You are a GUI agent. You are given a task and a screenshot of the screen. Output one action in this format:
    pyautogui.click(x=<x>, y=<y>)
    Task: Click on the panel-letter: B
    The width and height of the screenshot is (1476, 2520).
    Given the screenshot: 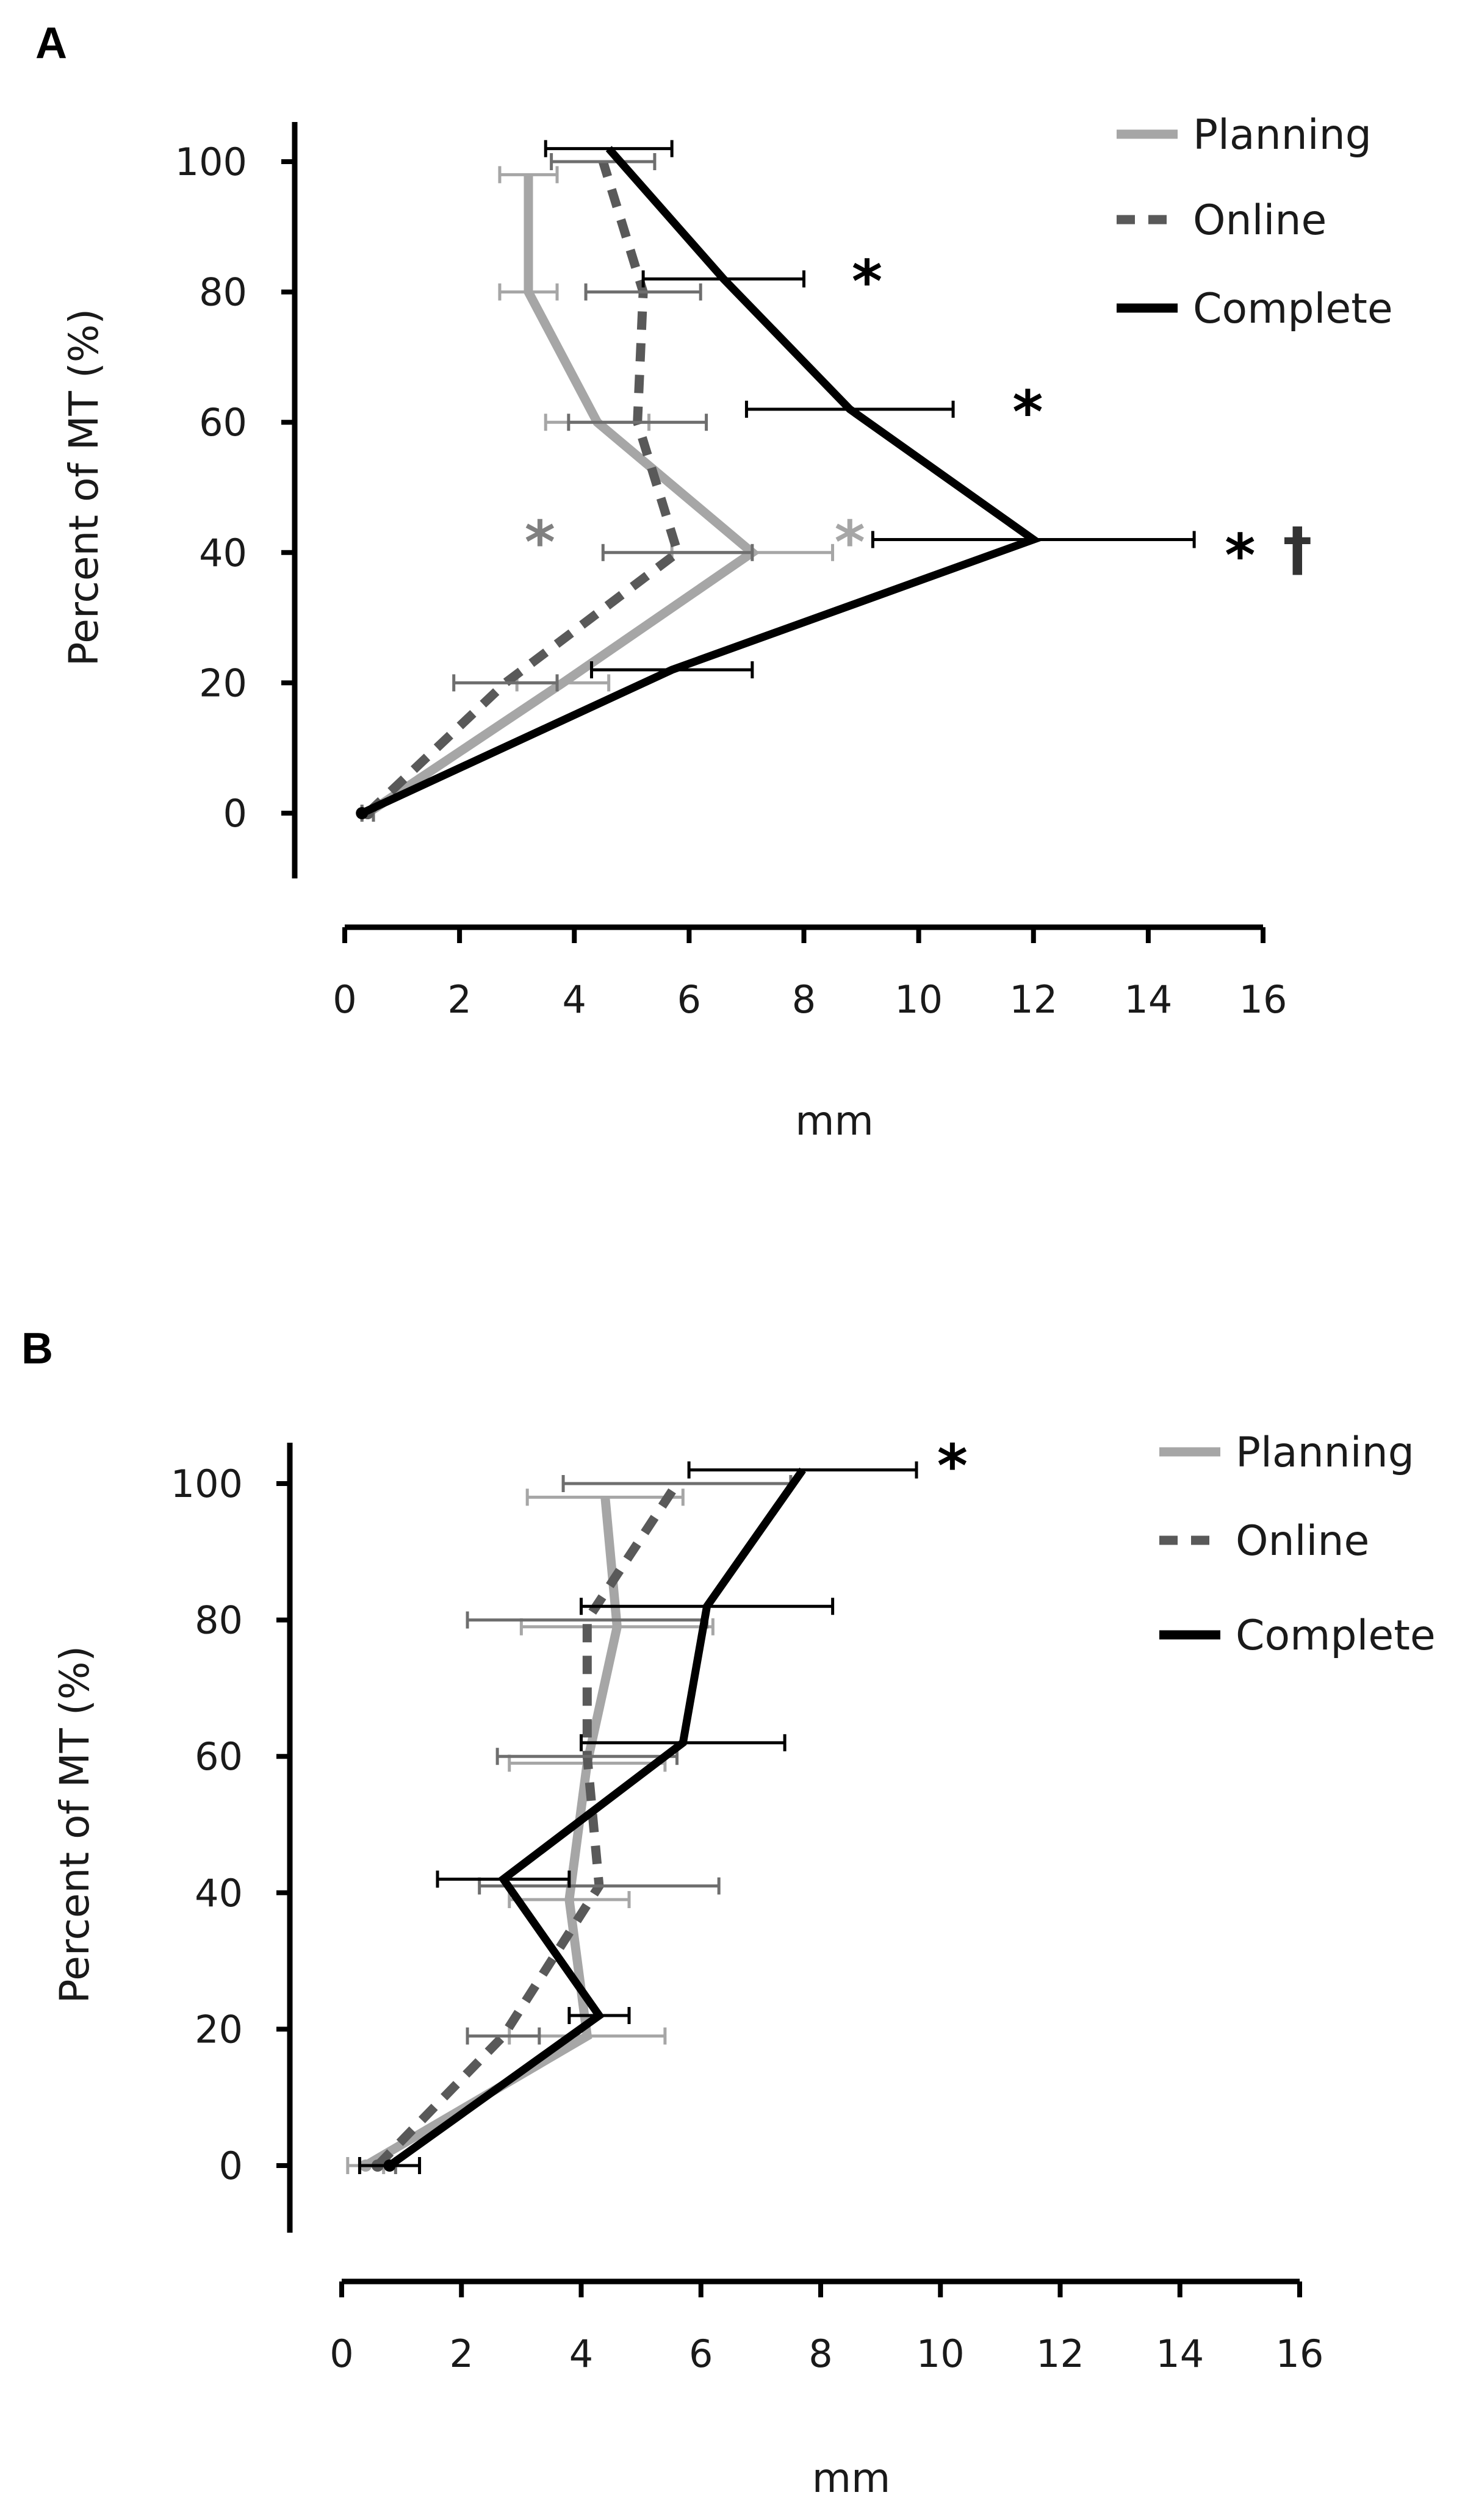 What is the action you would take?
    pyautogui.click(x=37, y=1348)
    